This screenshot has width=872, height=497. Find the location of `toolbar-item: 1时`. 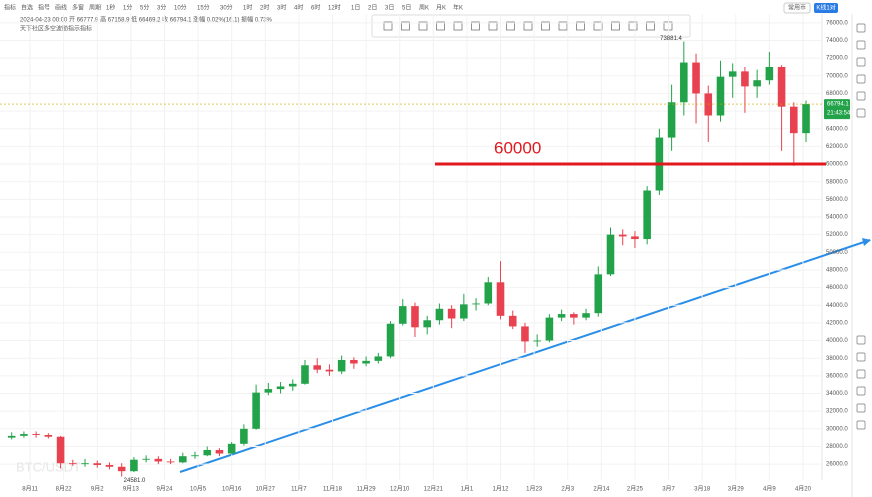

toolbar-item: 1时 is located at coordinates (247, 8).